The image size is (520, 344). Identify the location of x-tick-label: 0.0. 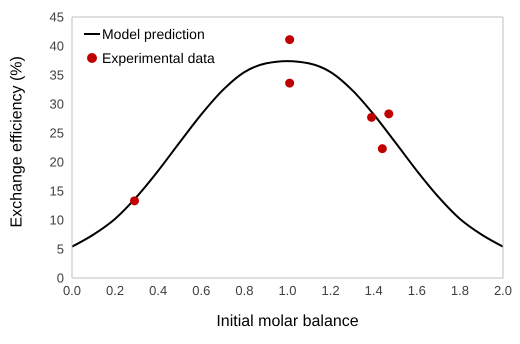
(72, 290).